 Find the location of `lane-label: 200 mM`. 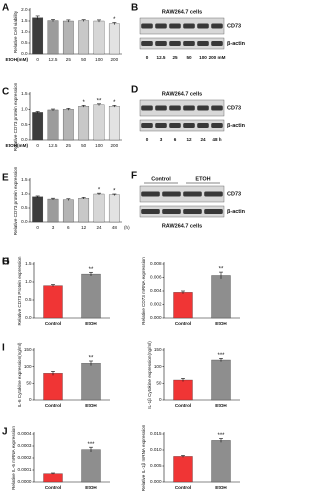

lane-label: 200 mM is located at coordinates (217, 57).